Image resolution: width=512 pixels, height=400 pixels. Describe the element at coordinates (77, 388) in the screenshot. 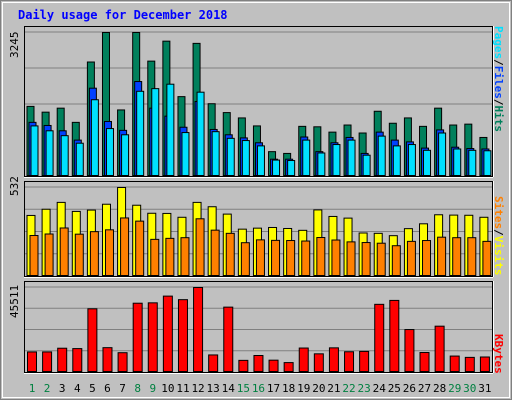

I see `day-label: 4` at that location.